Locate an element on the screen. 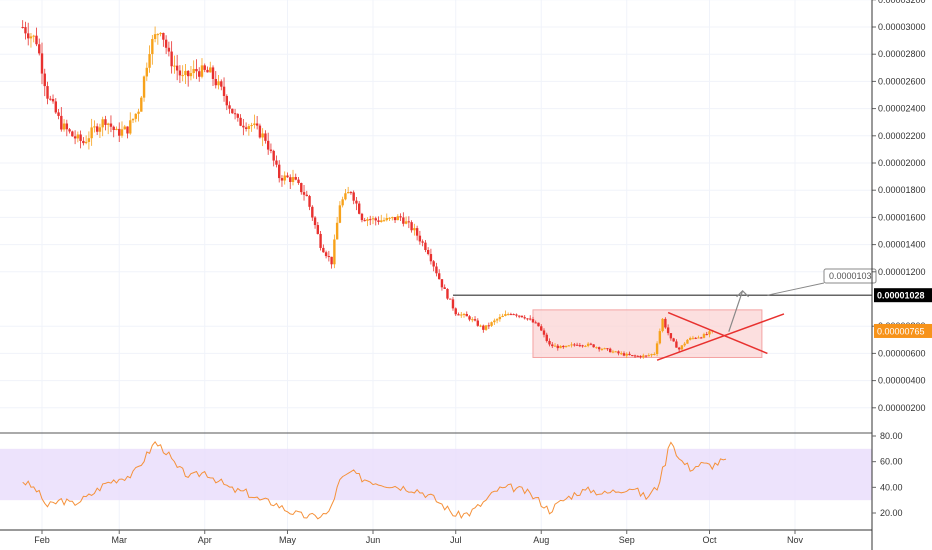 This screenshot has width=932, height=550. rsi-tick-label: 20.00 is located at coordinates (891, 513).